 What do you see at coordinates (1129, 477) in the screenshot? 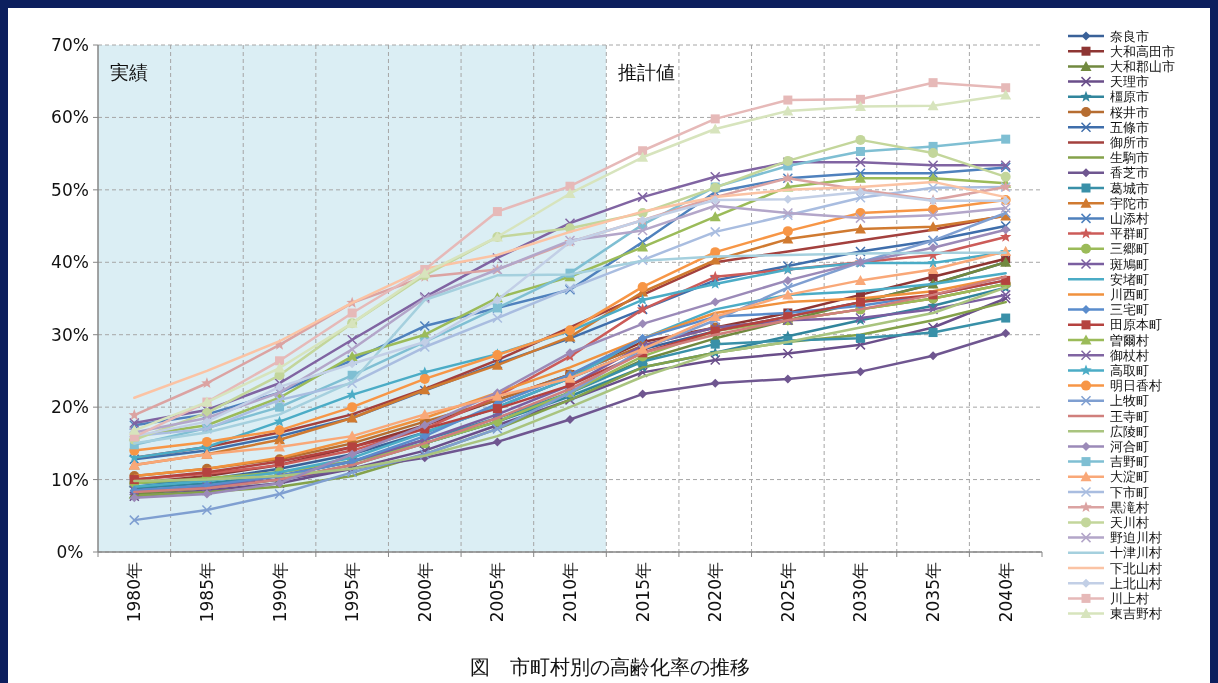
I see `legend-label: 大淀町` at bounding box center [1129, 477].